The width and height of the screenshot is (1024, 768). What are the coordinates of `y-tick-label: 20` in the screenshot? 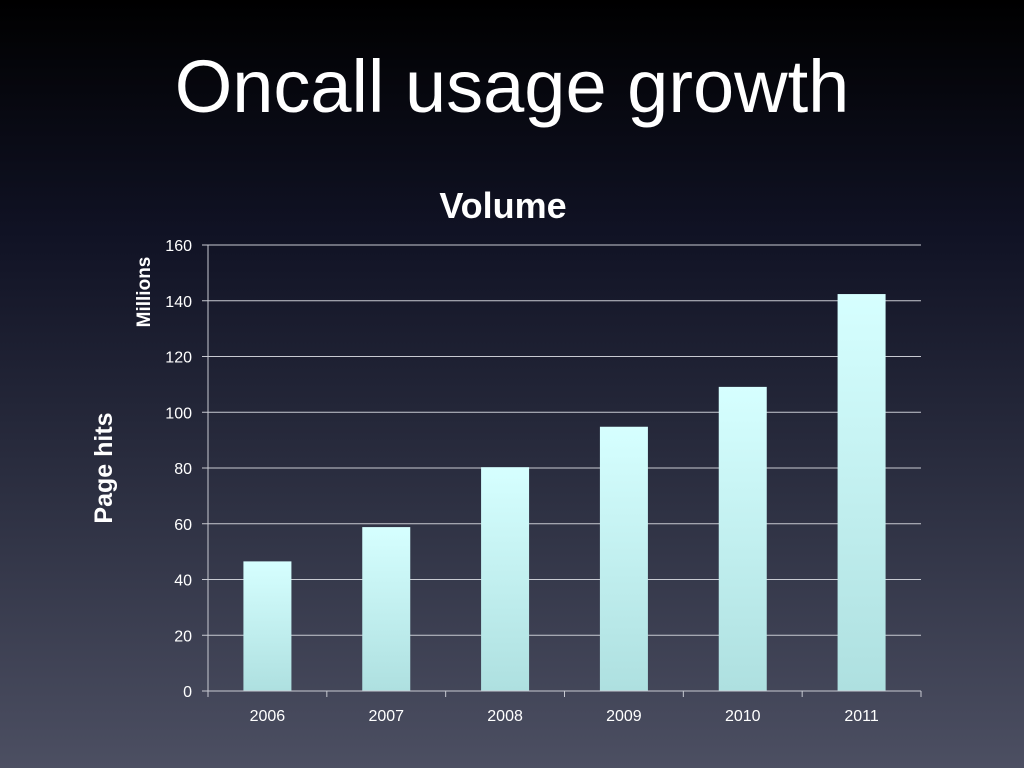 It's located at (183, 636).